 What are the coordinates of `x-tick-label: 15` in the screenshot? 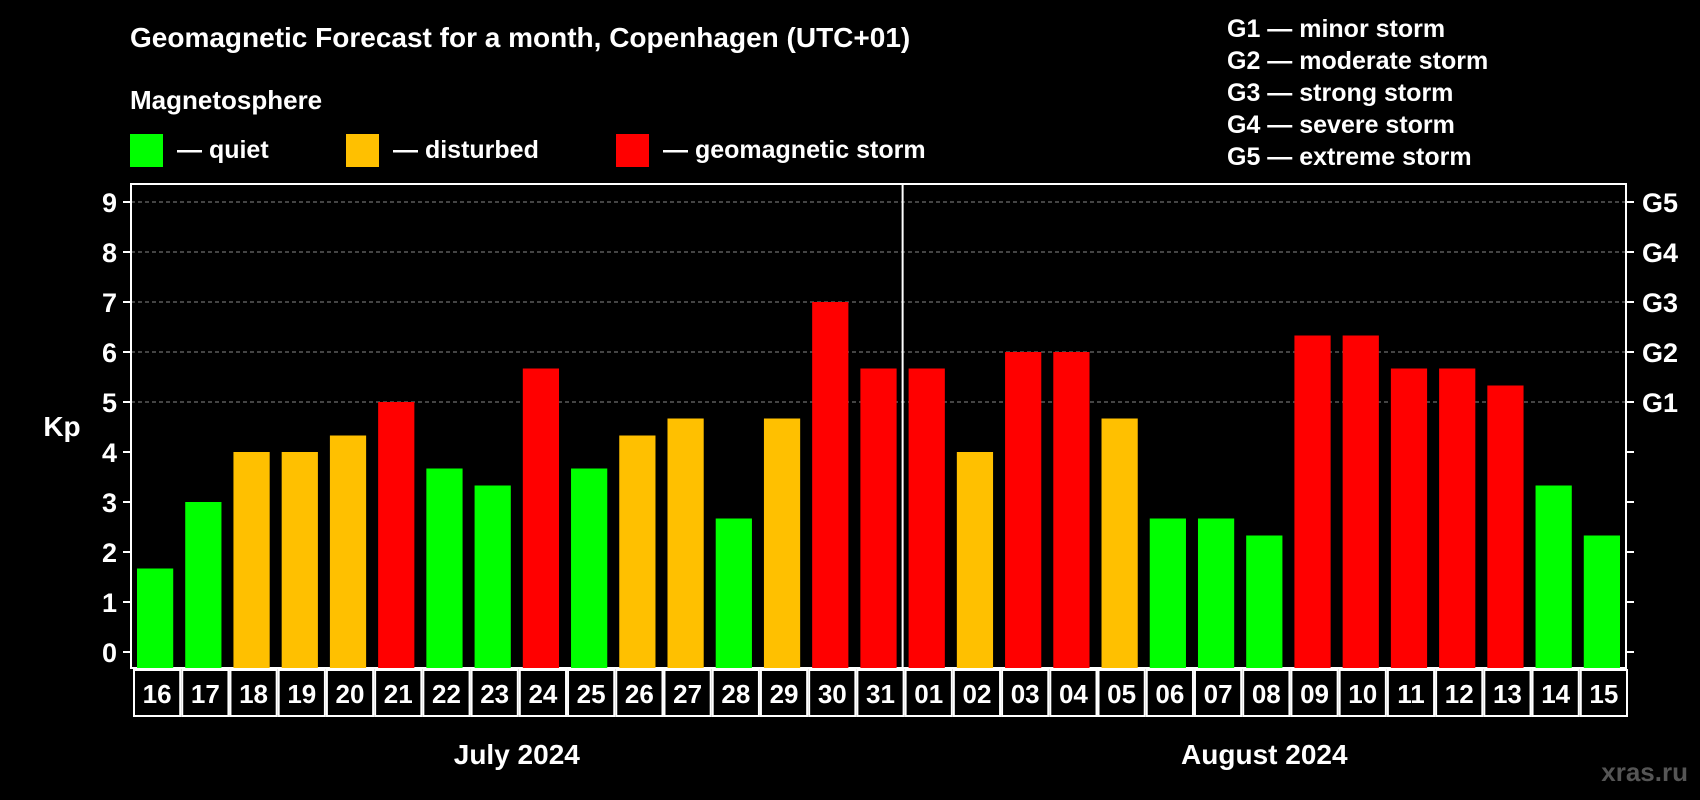 It's located at (1603, 694).